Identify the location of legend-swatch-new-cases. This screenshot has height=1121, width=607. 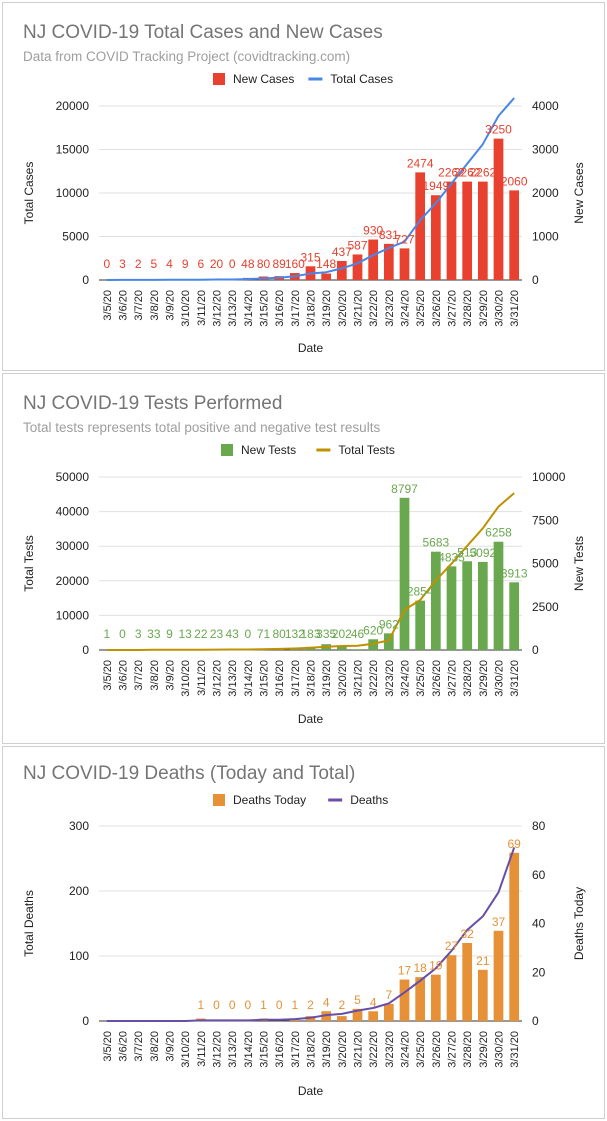
(219, 79).